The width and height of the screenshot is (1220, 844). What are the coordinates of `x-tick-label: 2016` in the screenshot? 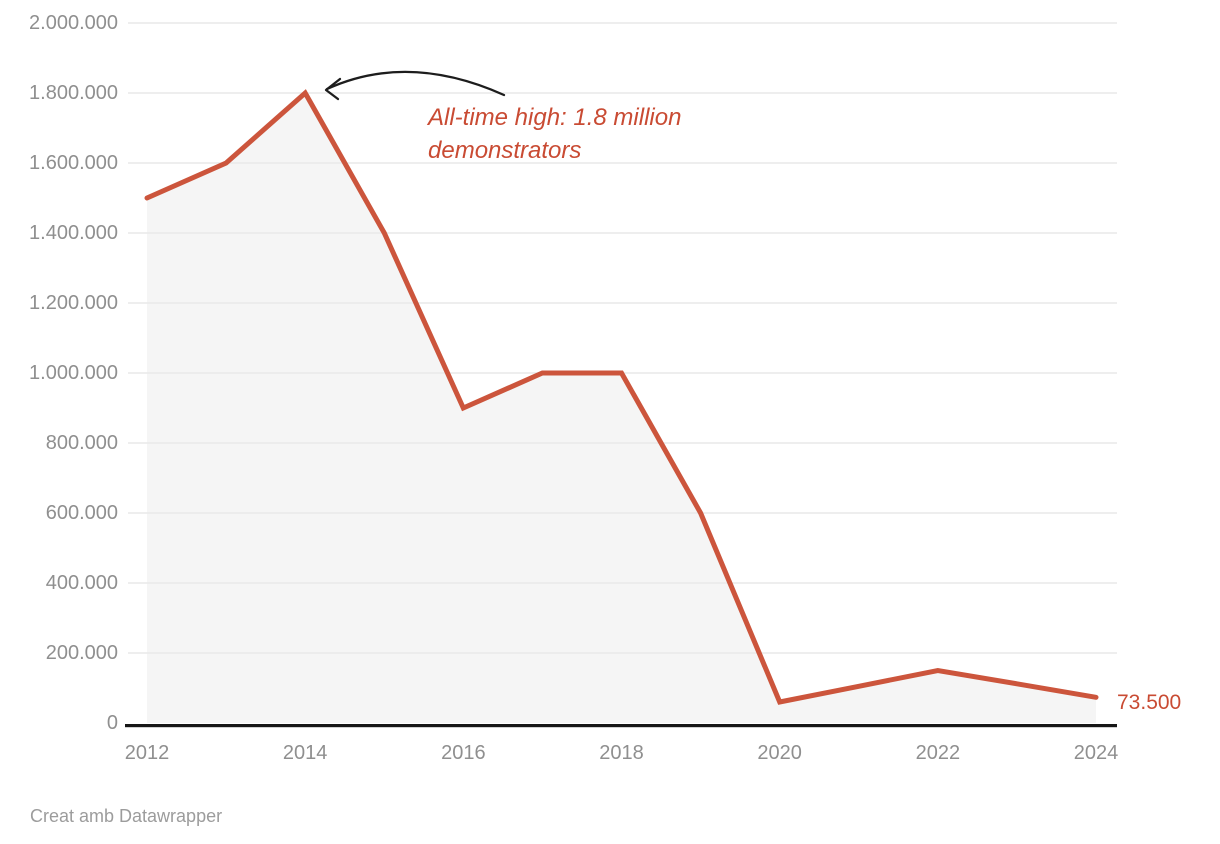 It's located at (463, 753).